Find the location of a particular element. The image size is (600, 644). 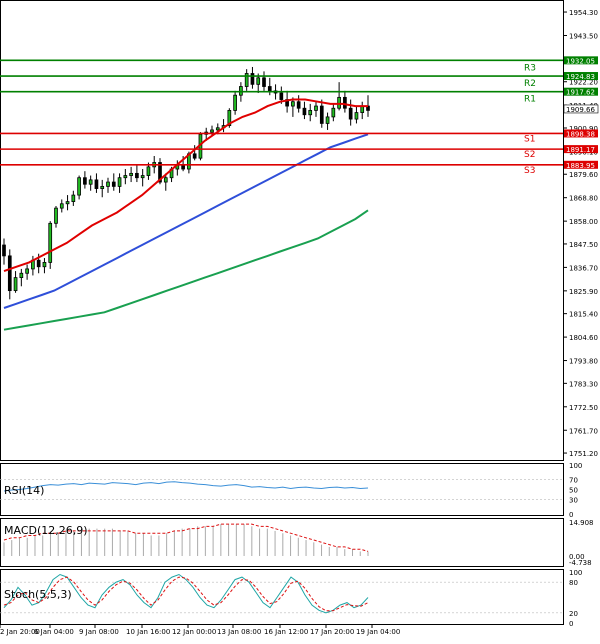

current-price-label: 1909.66 is located at coordinates (580, 110).